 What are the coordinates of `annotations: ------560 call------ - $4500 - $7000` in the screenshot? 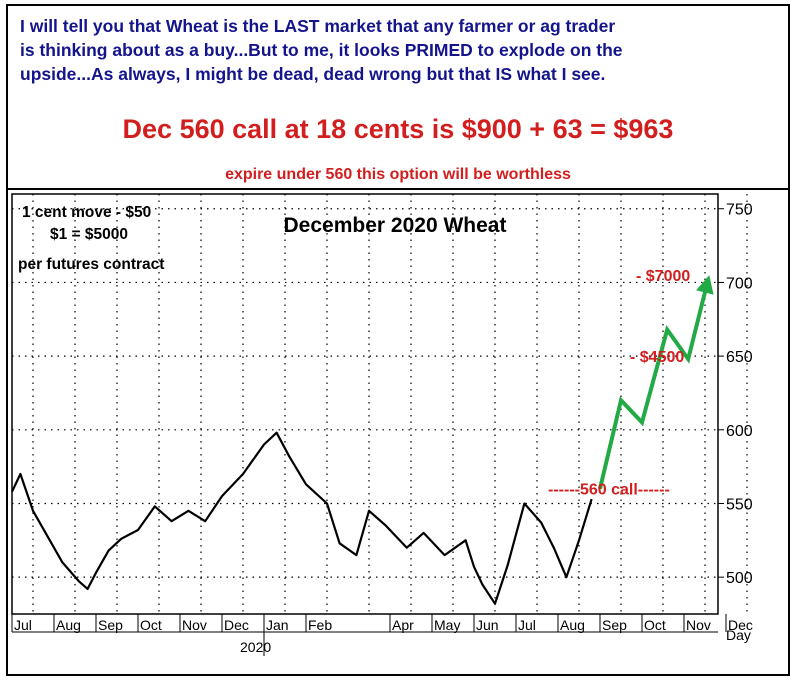 It's located at (619, 383).